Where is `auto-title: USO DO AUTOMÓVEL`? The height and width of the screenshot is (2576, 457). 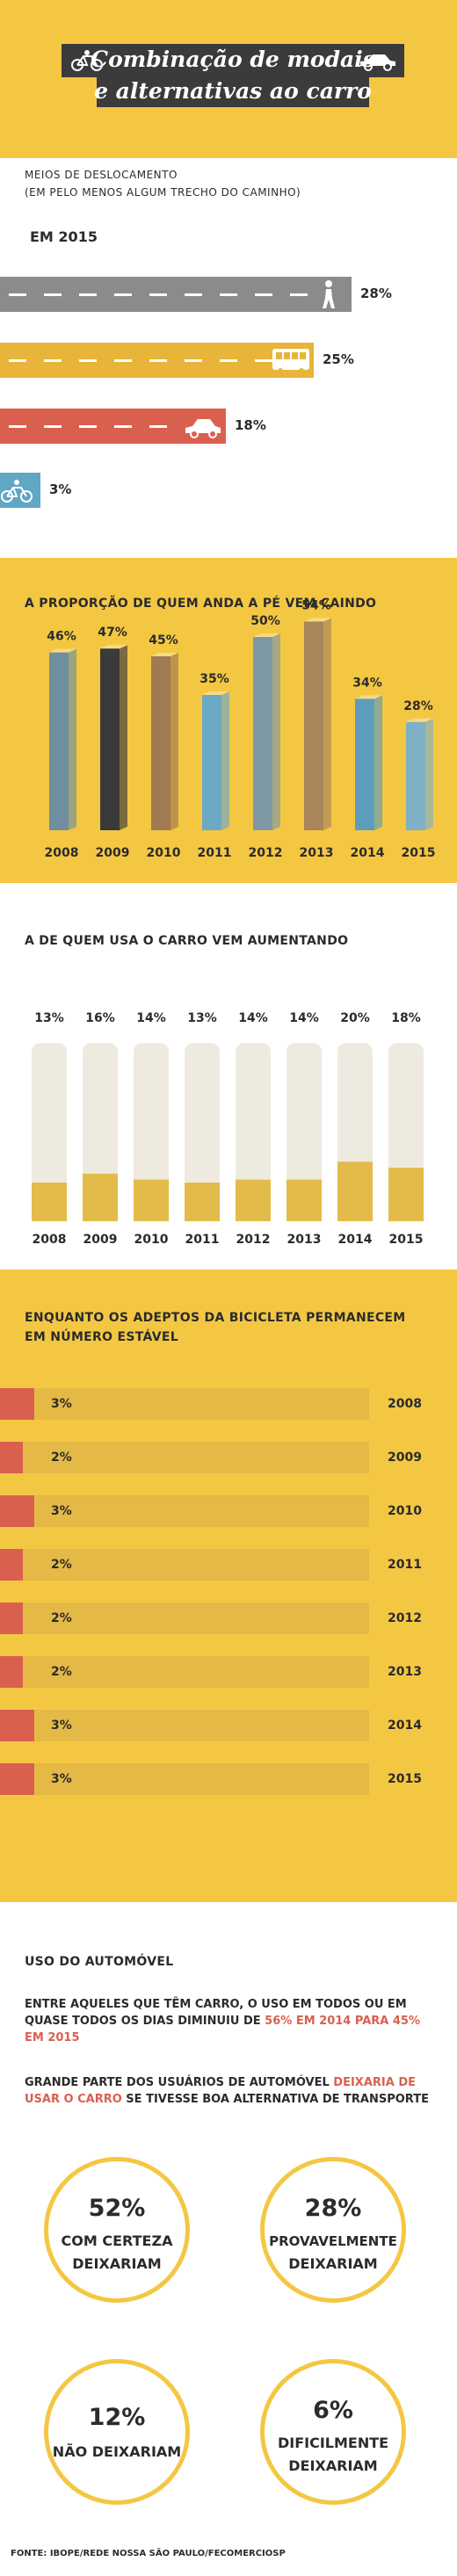 auto-title: USO DO AUTOMÓVEL is located at coordinates (99, 1962).